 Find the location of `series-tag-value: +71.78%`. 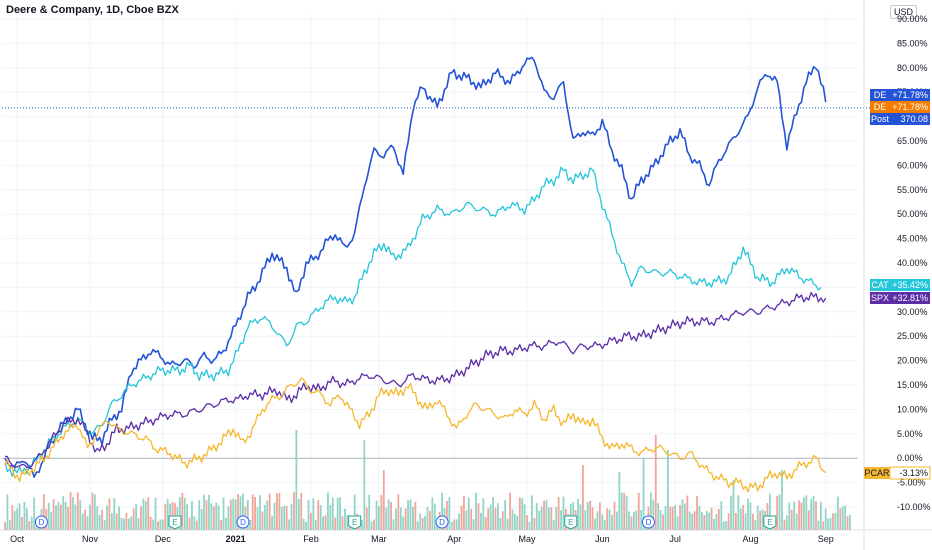

series-tag-value: +71.78% is located at coordinates (910, 107).